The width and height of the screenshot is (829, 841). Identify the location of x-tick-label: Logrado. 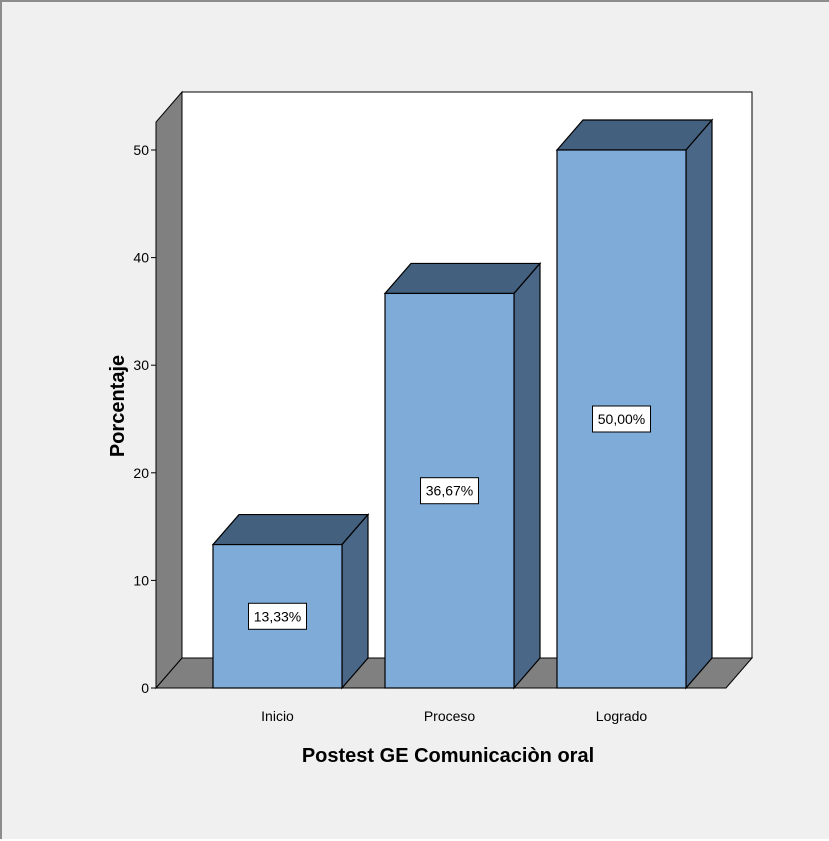
(622, 716).